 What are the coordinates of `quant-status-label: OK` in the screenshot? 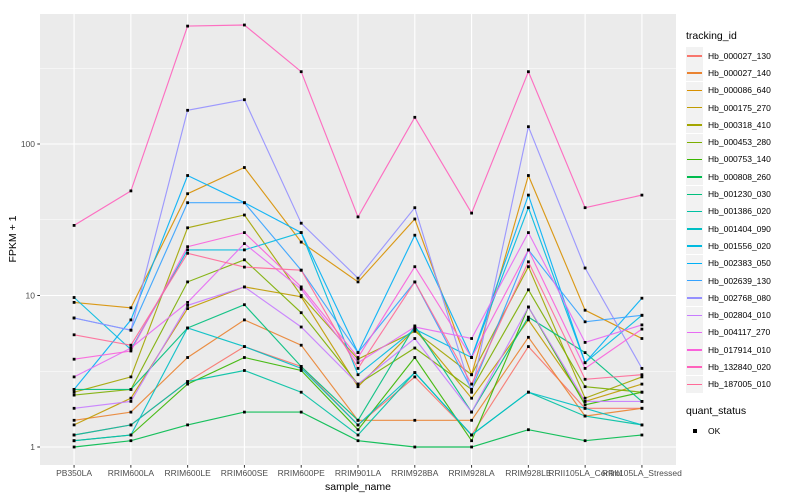 It's located at (714, 430).